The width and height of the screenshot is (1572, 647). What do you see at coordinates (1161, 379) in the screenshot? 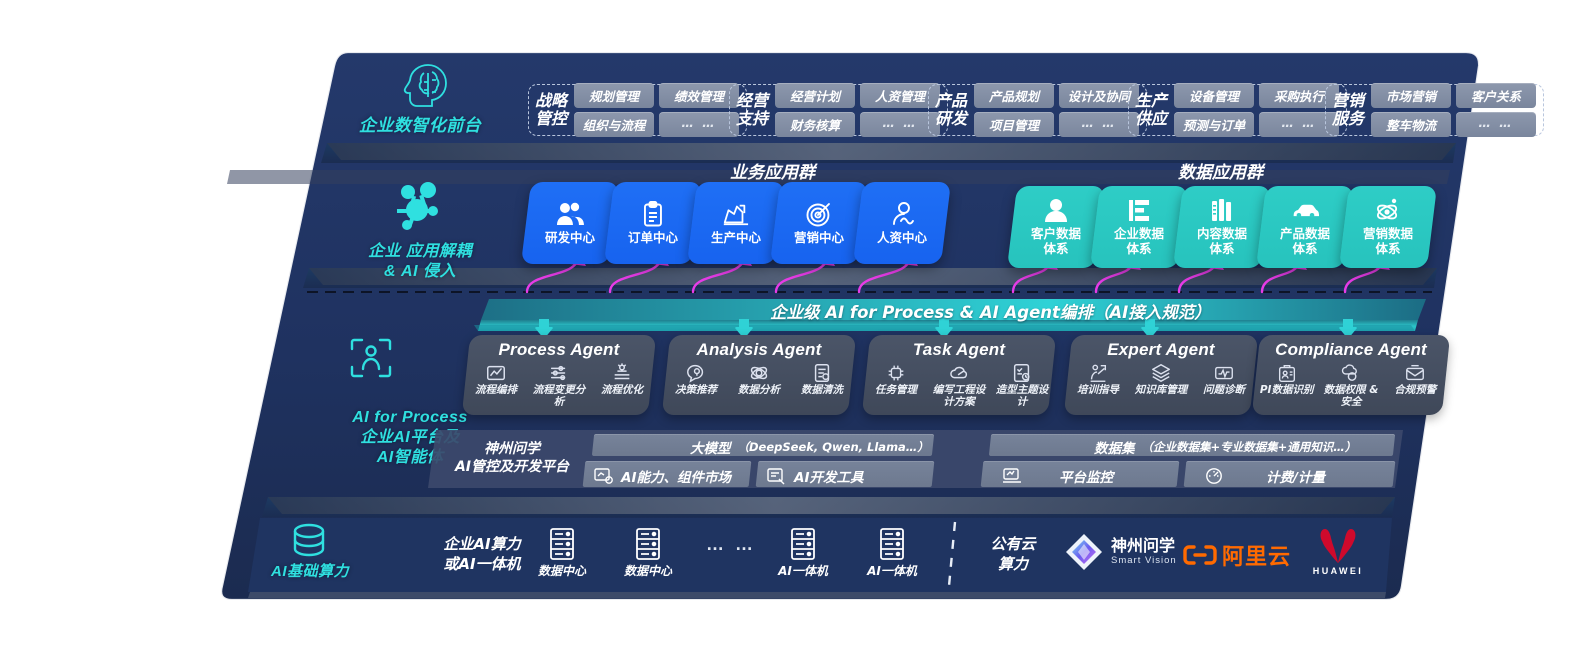
I see `agent-item: 知识库管理` at bounding box center [1161, 379].